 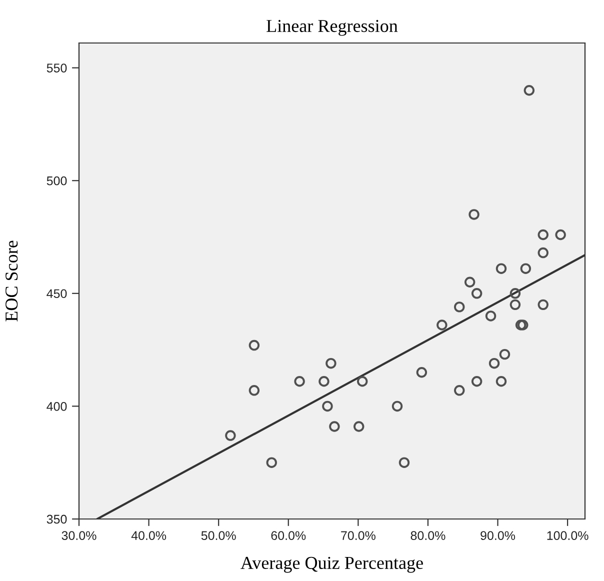 What do you see at coordinates (56, 293) in the screenshot?
I see `y-tick-label: 450` at bounding box center [56, 293].